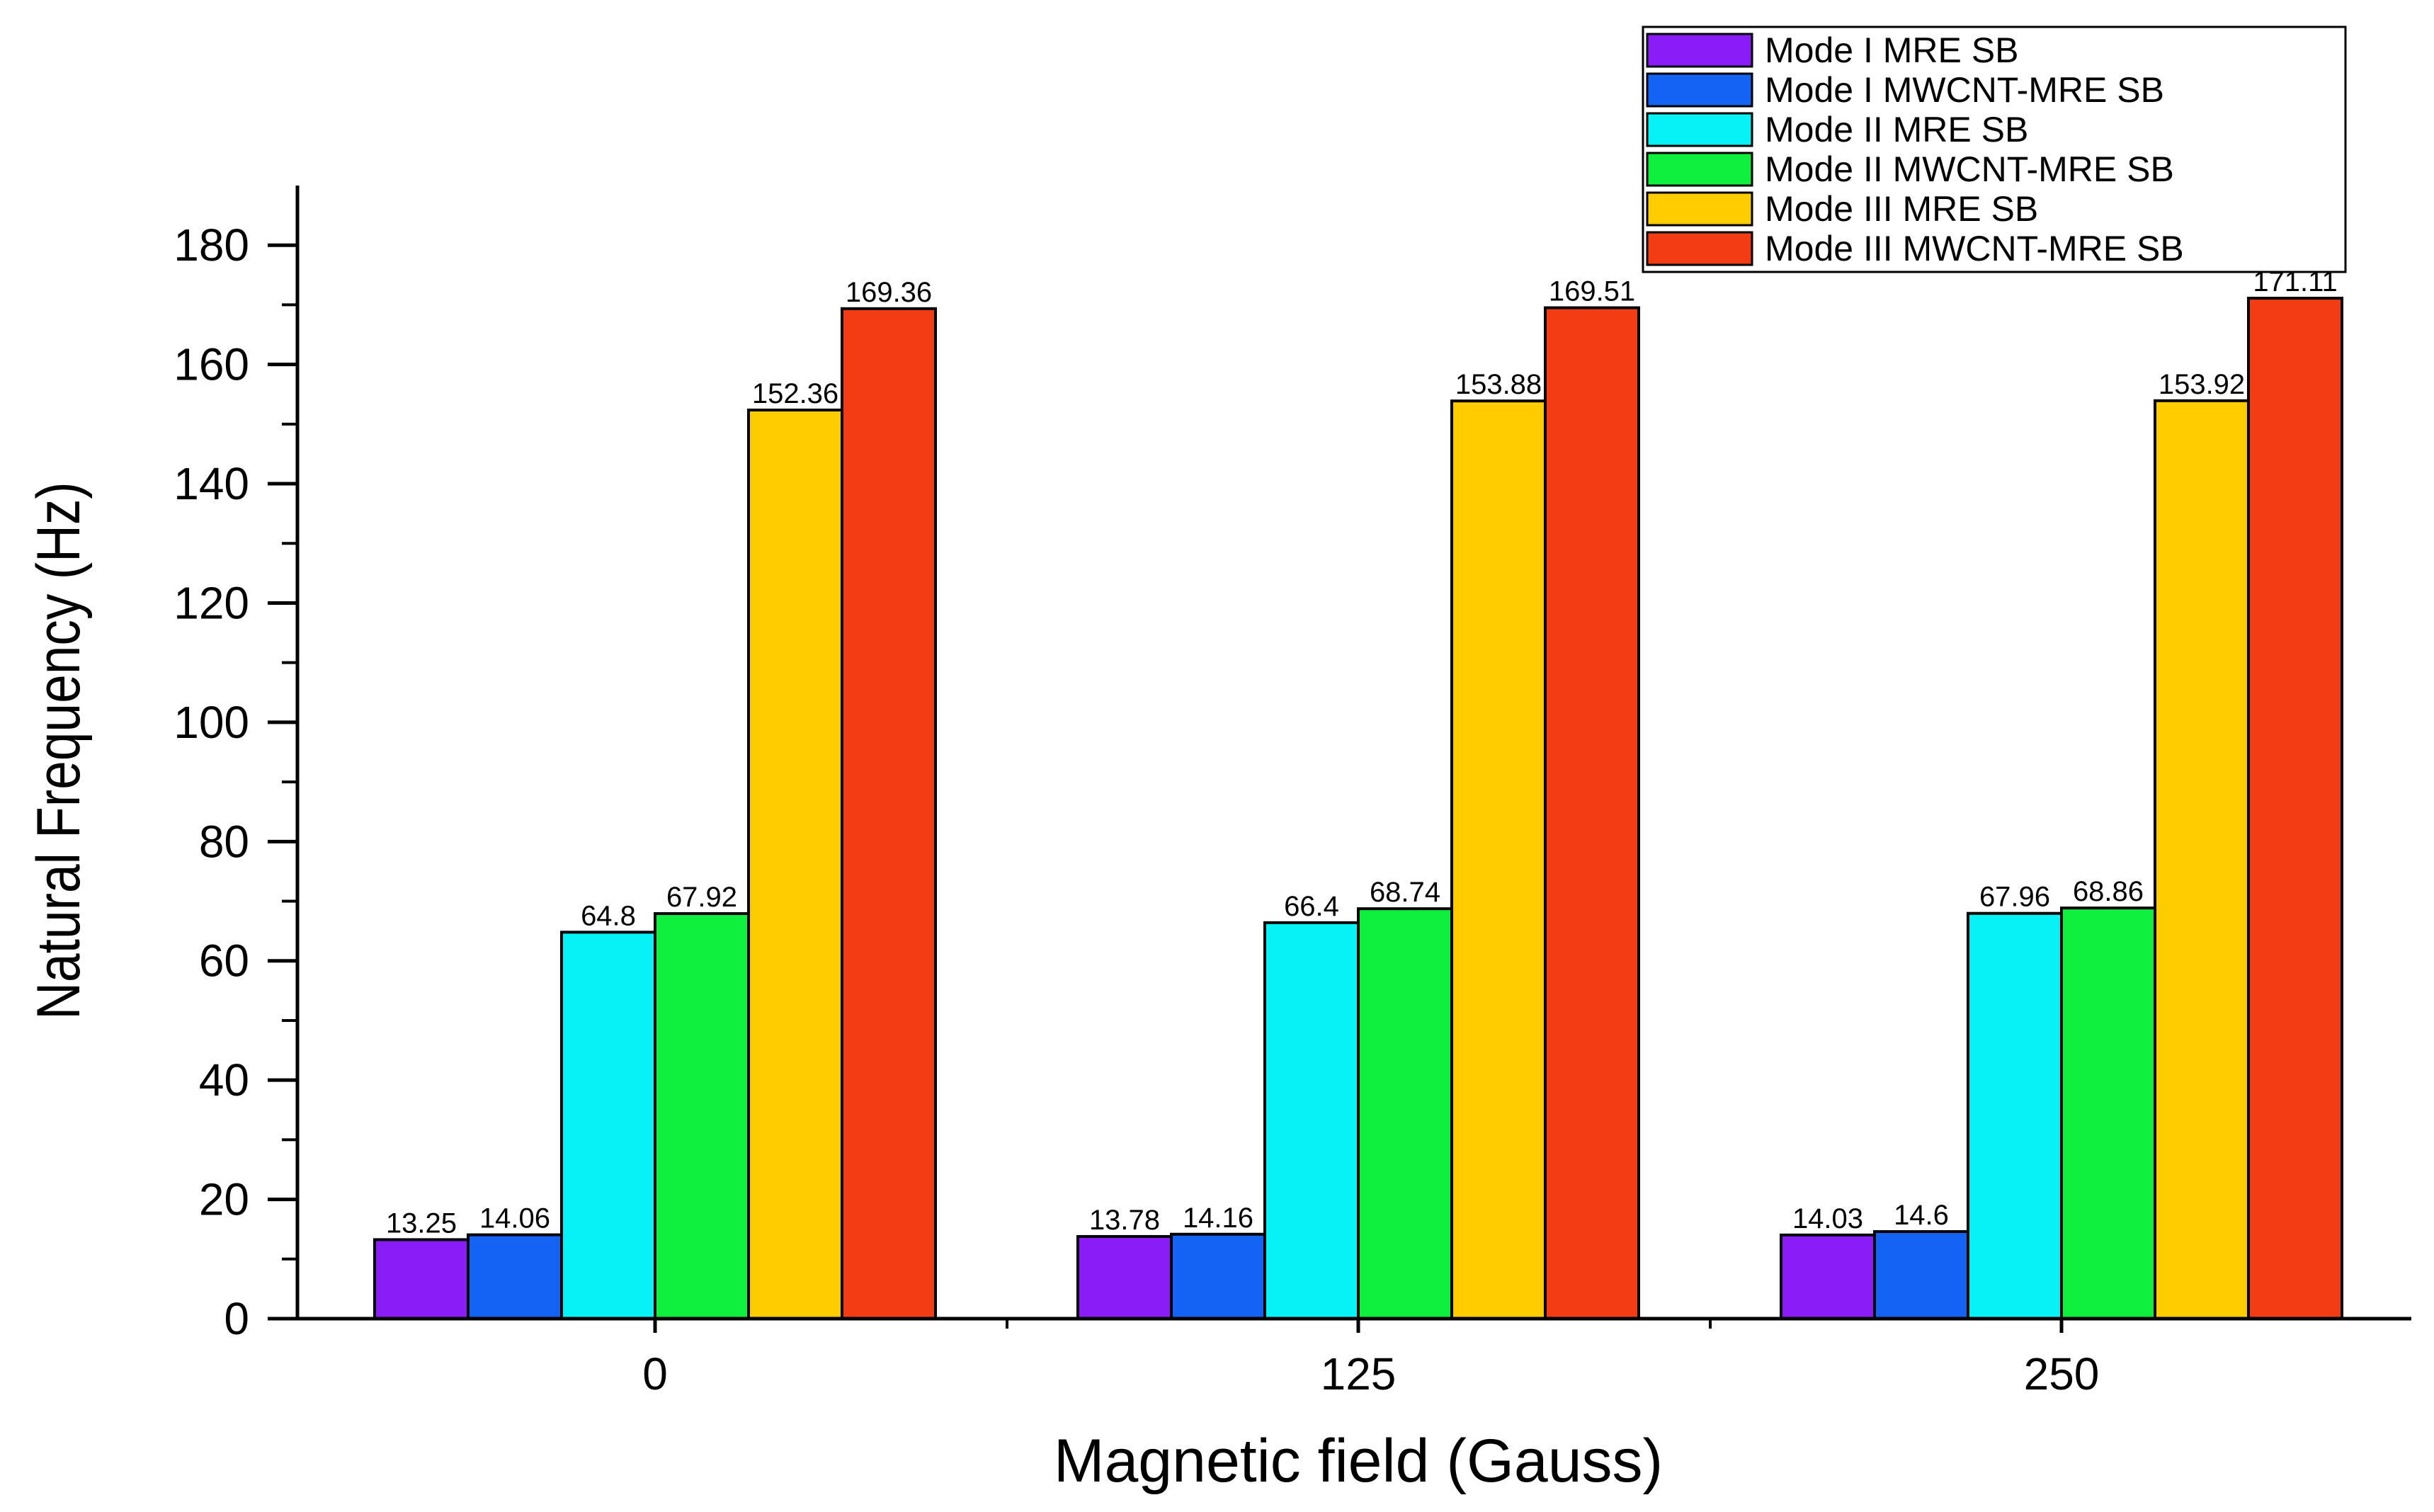 This screenshot has width=2434, height=1512. Describe the element at coordinates (212, 602) in the screenshot. I see `y-tick-label: 120` at that location.